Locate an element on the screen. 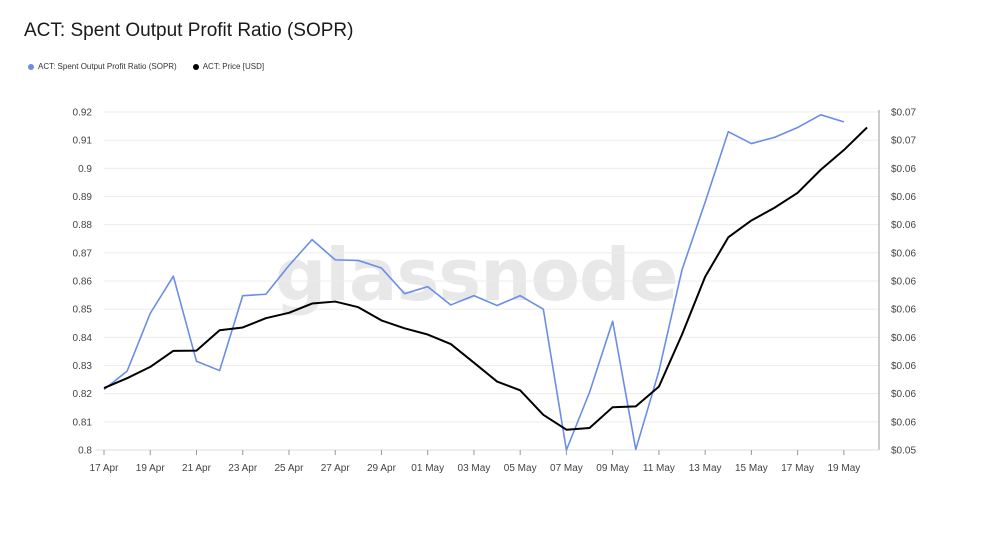  y-left-tick-label: 0.9 is located at coordinates (85, 169).